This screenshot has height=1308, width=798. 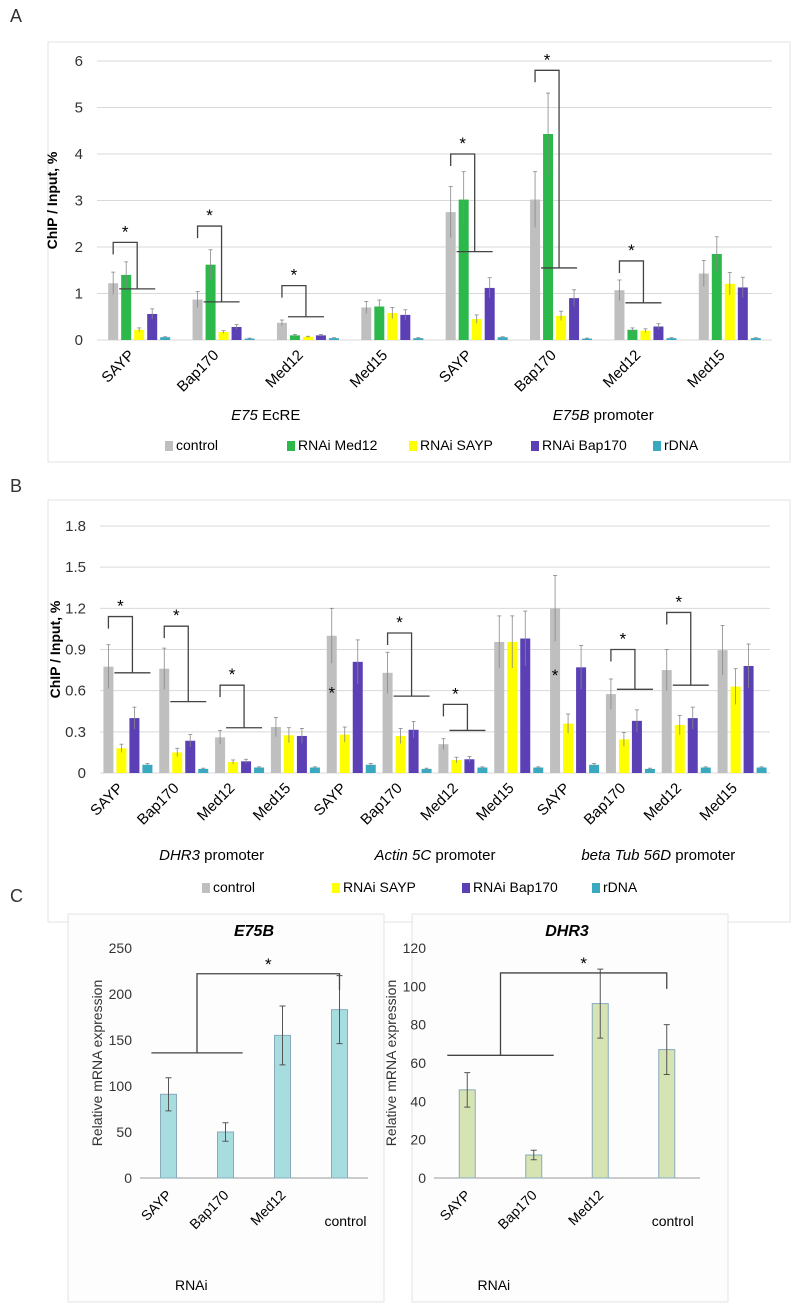 I want to click on y-tick-label: 6, so click(x=79, y=61).